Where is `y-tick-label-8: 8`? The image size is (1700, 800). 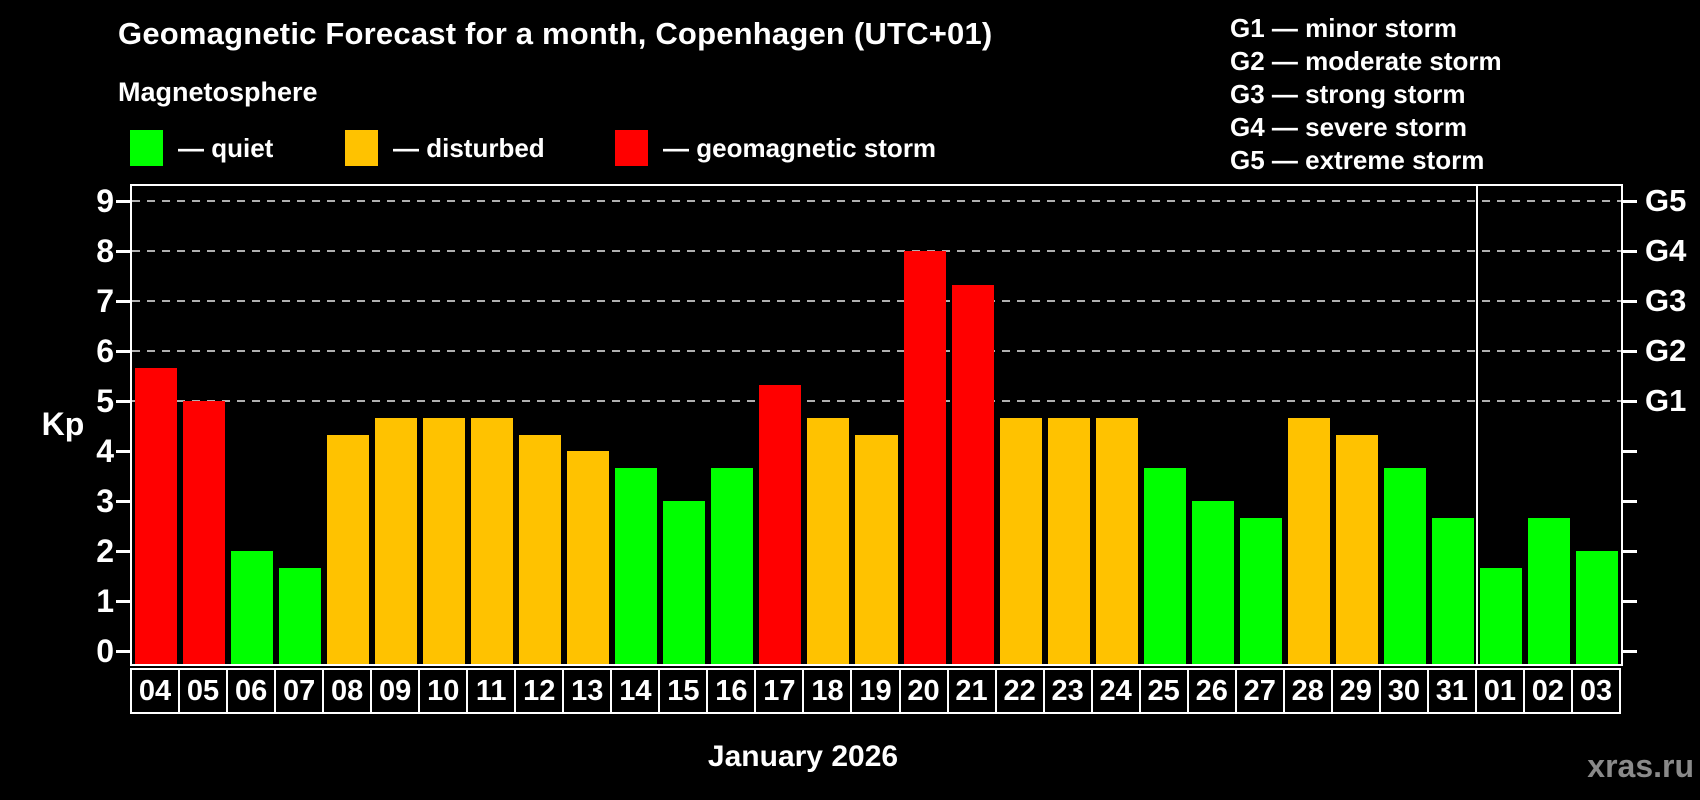
y-tick-label-8: 8 is located at coordinates (105, 251).